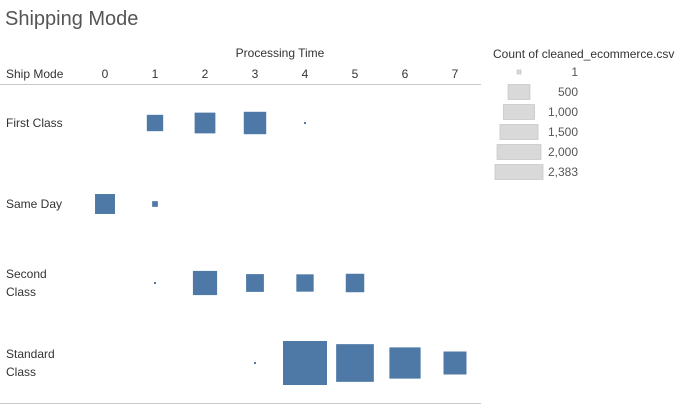 The width and height of the screenshot is (685, 404). Describe the element at coordinates (574, 72) in the screenshot. I see `legend-label: 1` at that location.